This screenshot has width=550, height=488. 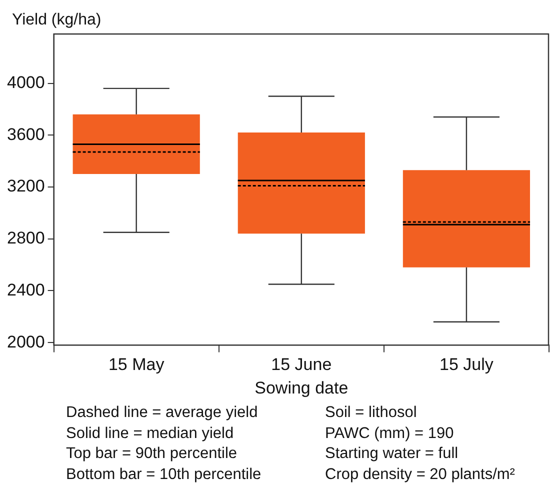 What do you see at coordinates (25, 238) in the screenshot?
I see `y-tick-label: 2800` at bounding box center [25, 238].